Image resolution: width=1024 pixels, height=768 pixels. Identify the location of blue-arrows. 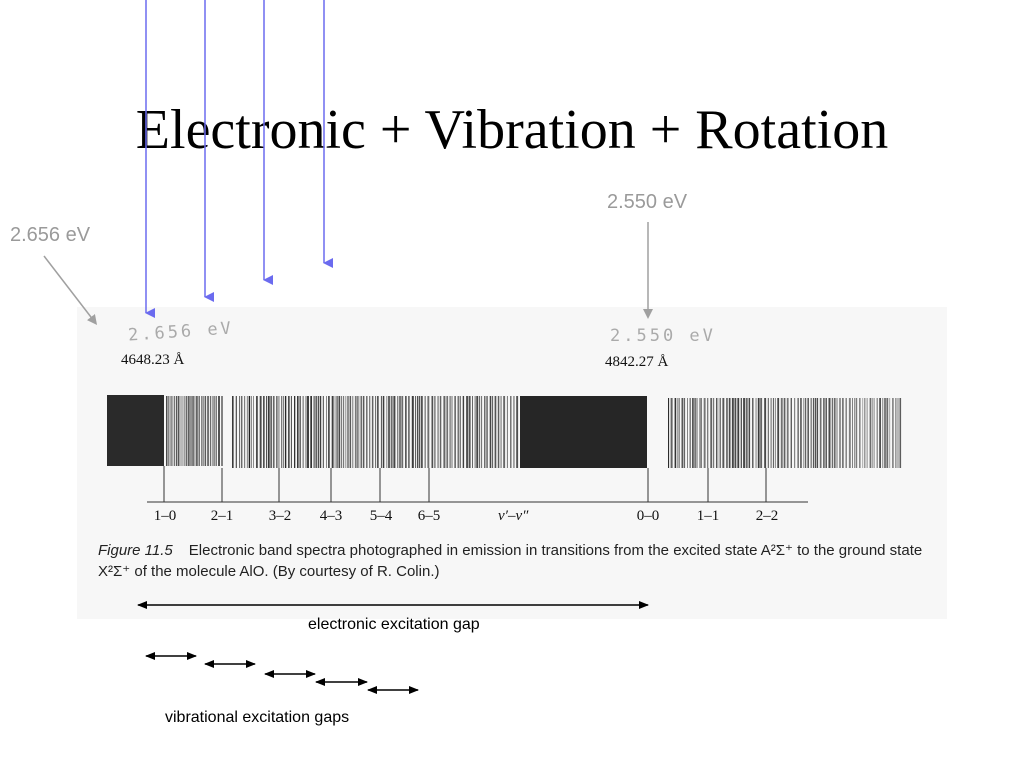
(239, 159).